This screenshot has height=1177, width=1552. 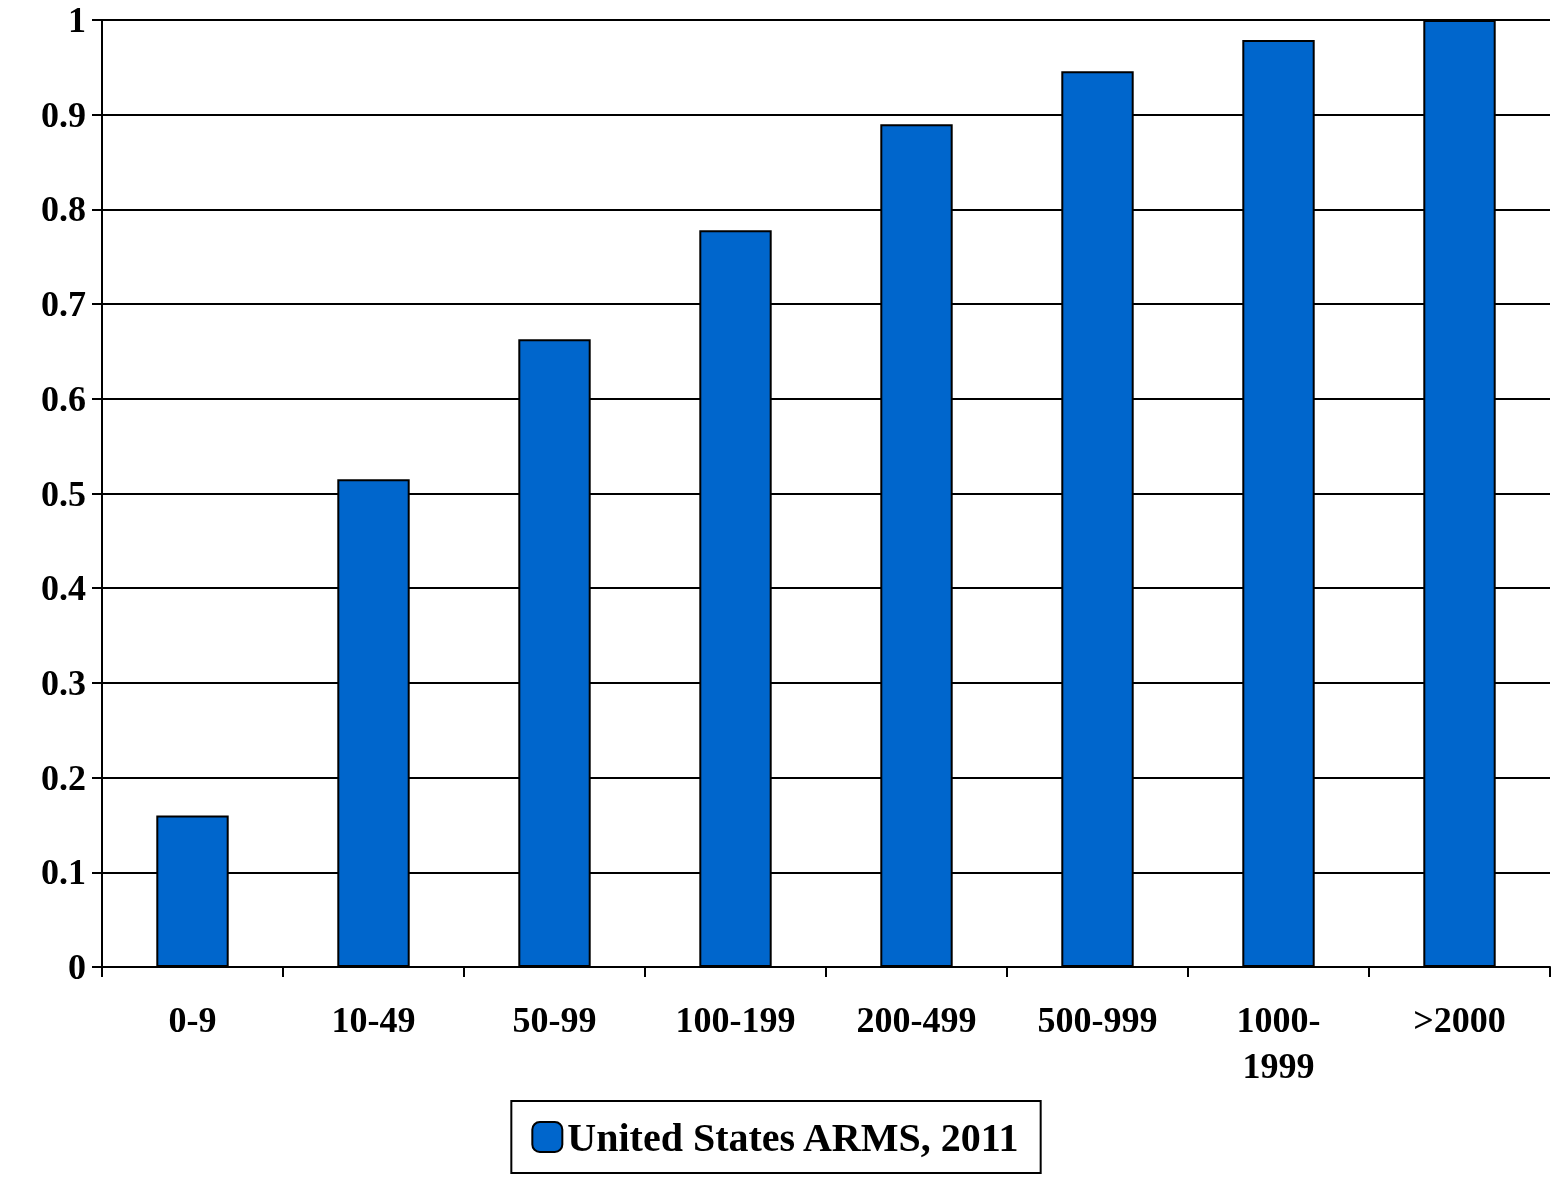 What do you see at coordinates (793, 1137) in the screenshot?
I see `legend-label: United States ARMS, 2011` at bounding box center [793, 1137].